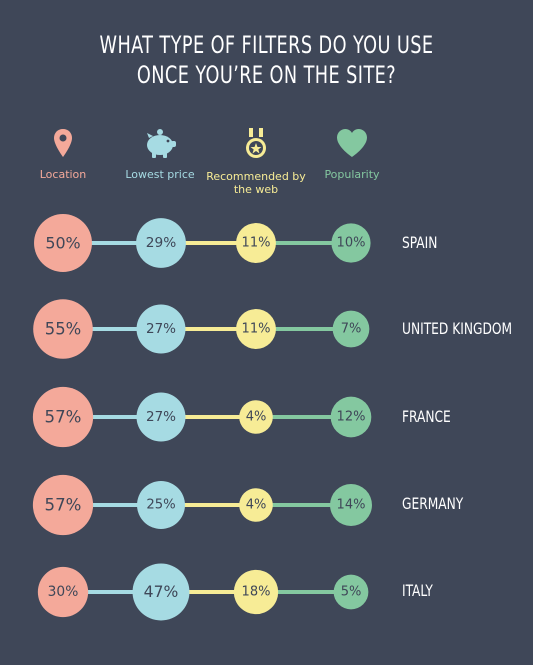 This screenshot has width=533, height=665. I want to click on bubble-label-recommended-germany: 4%, so click(256, 505).